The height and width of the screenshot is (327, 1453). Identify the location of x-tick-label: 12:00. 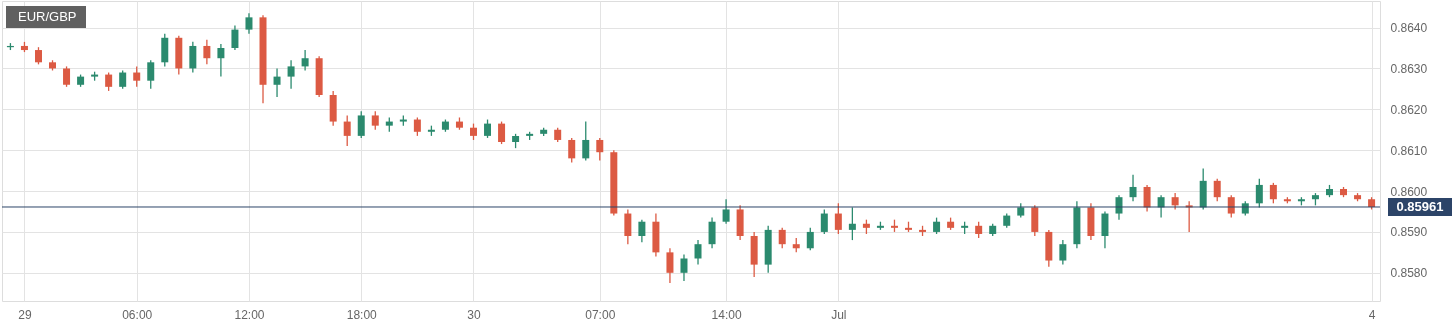
(249, 314).